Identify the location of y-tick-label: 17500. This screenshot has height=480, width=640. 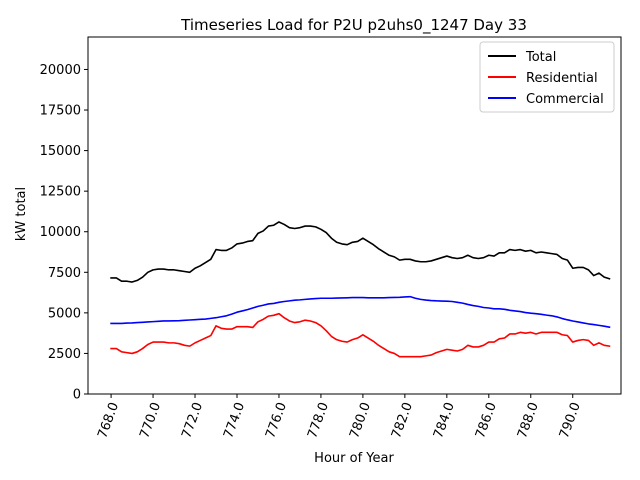
(60, 111).